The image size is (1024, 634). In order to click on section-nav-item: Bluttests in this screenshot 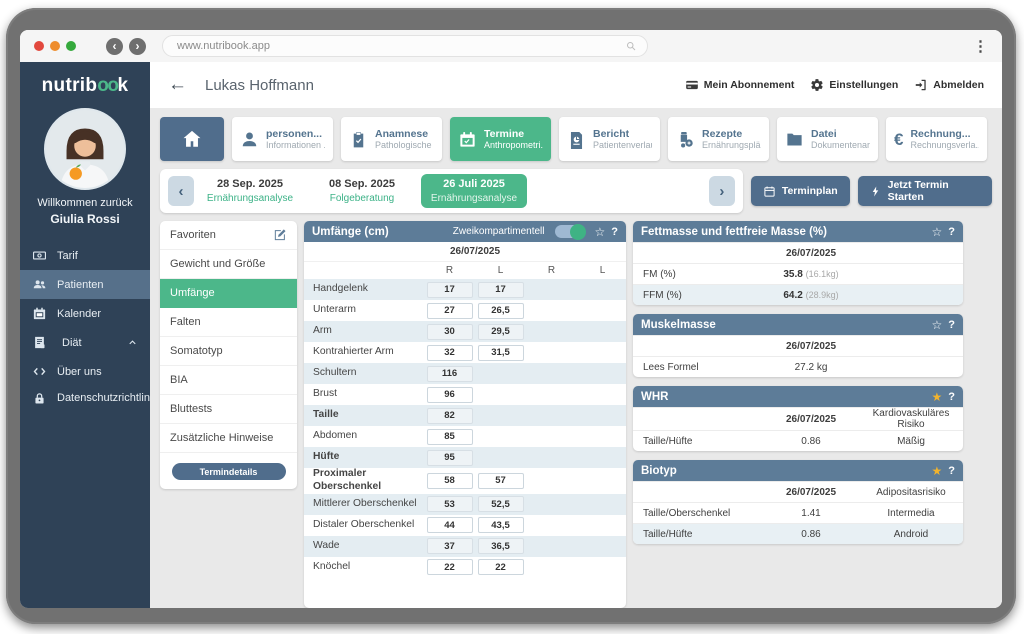, I will do `click(228, 409)`.